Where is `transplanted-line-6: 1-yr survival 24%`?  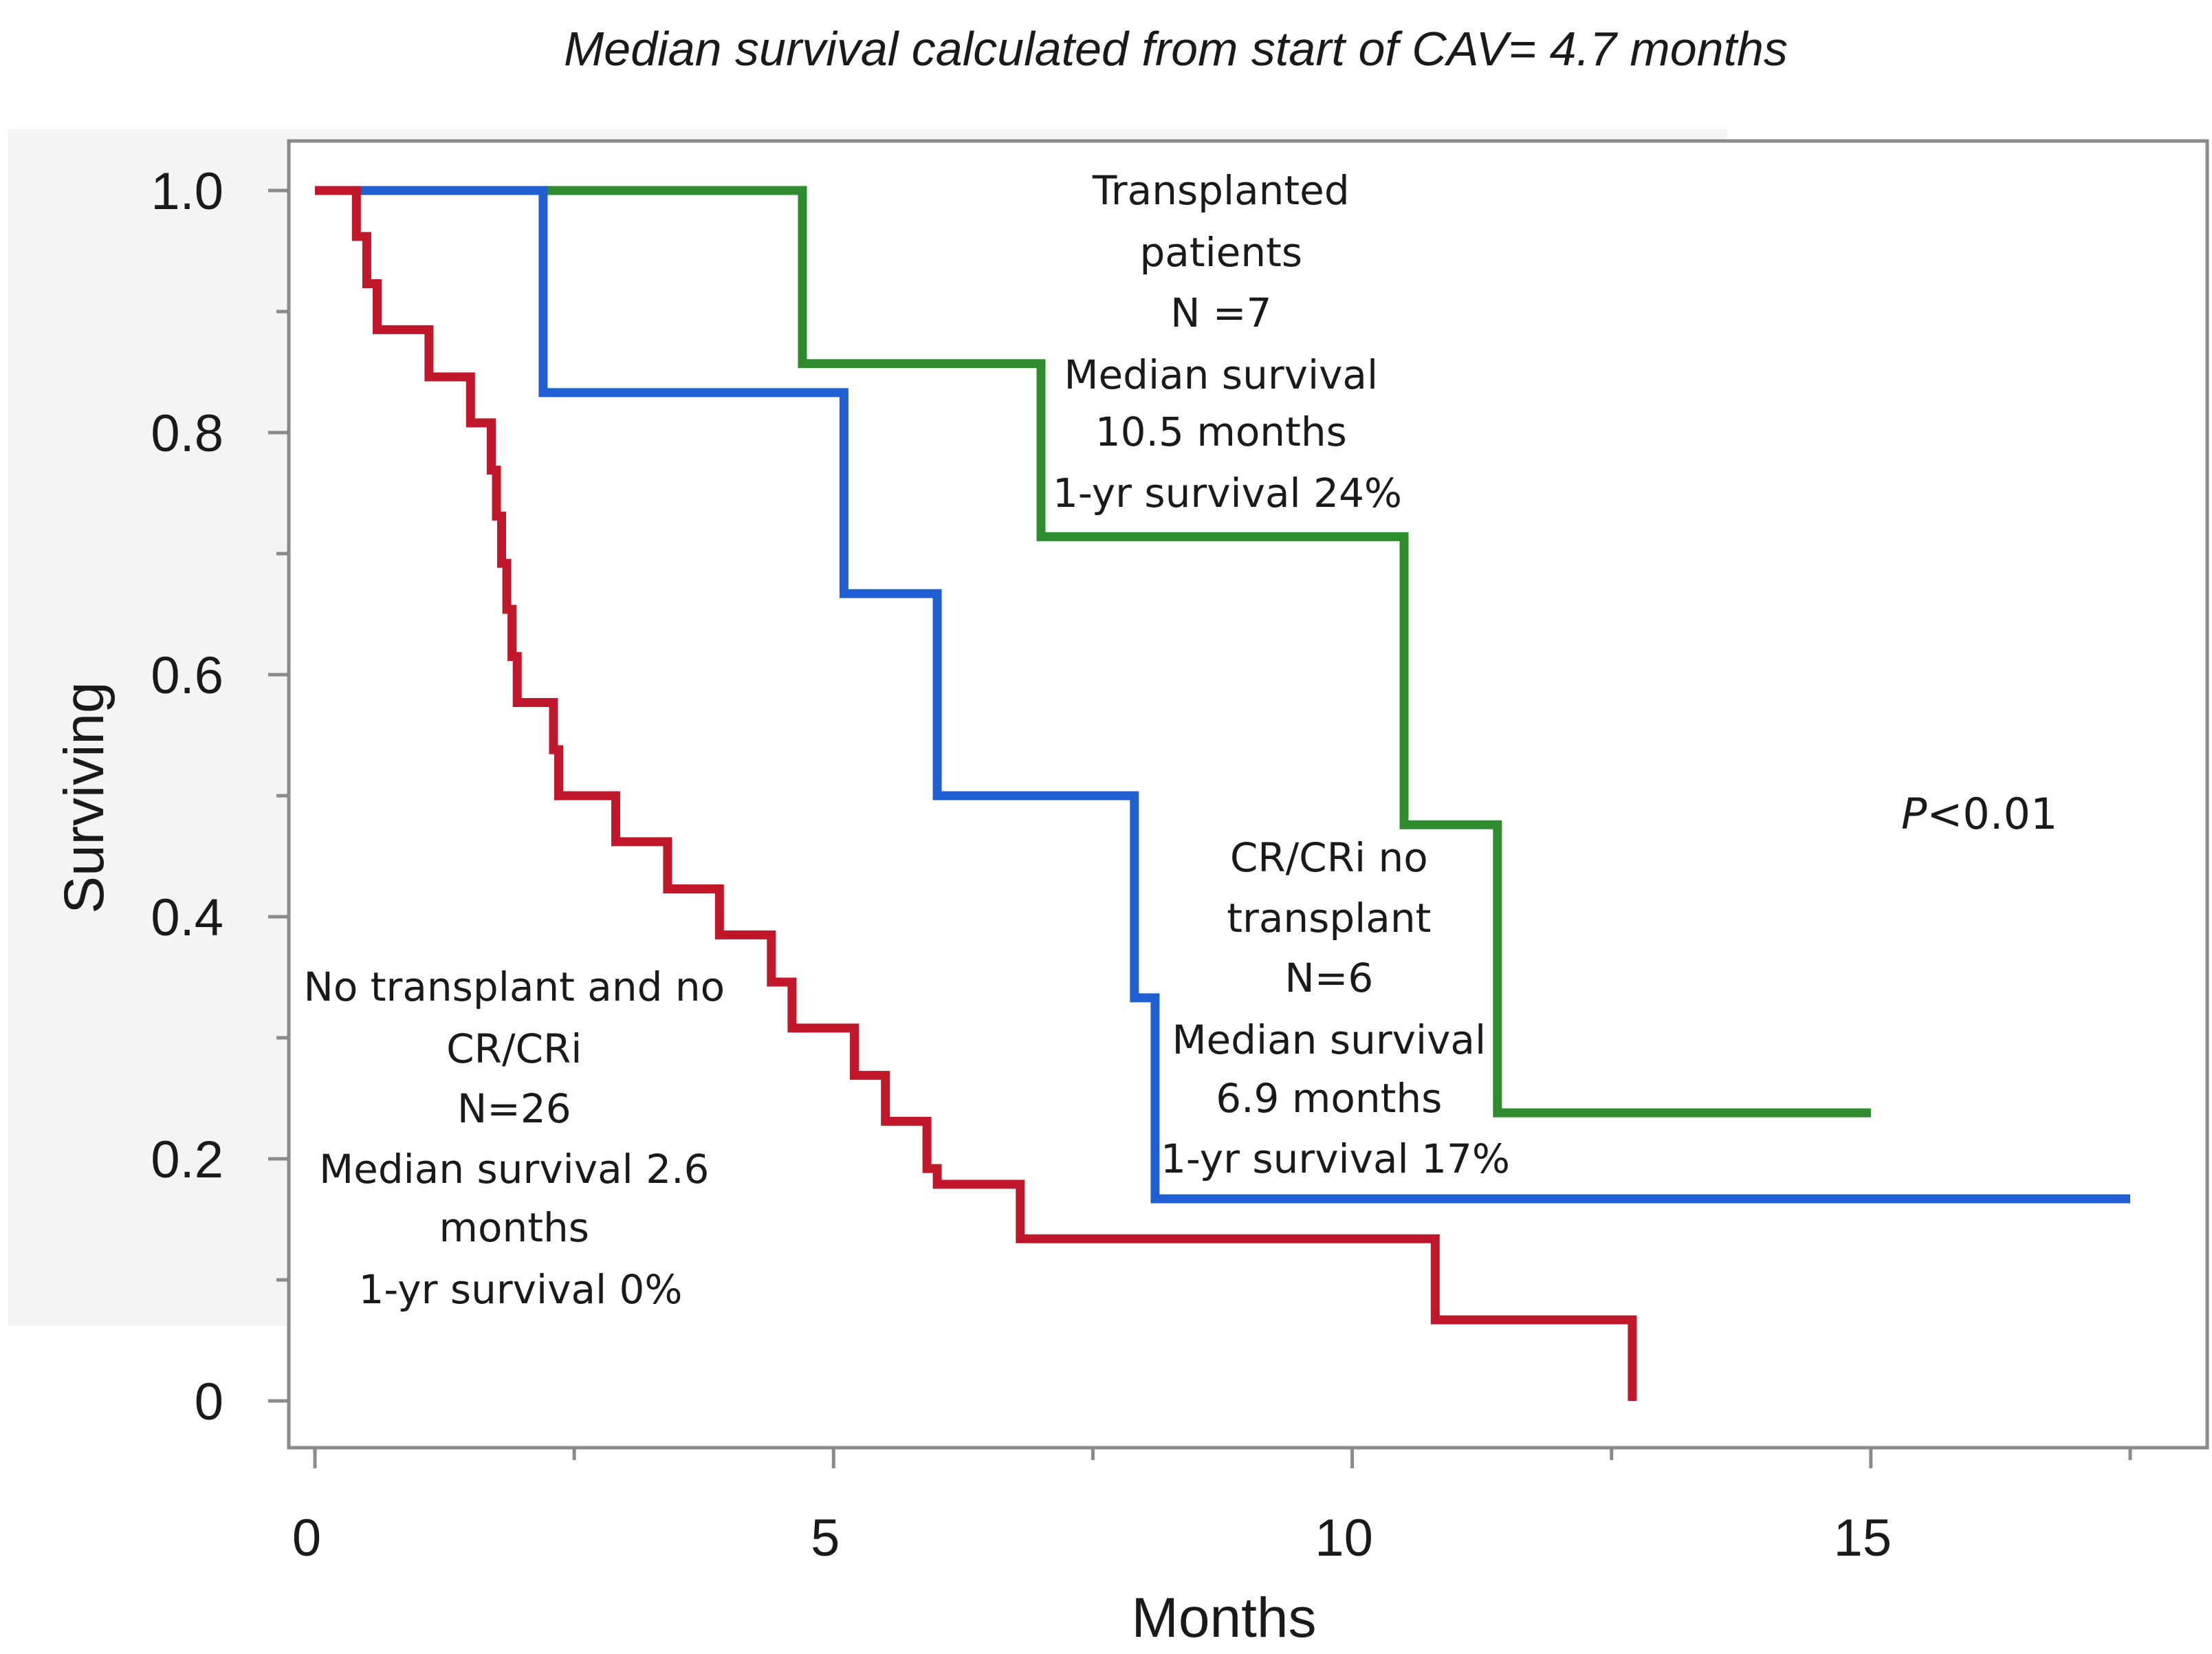
transplanted-line-6: 1-yr survival 24% is located at coordinates (1227, 493).